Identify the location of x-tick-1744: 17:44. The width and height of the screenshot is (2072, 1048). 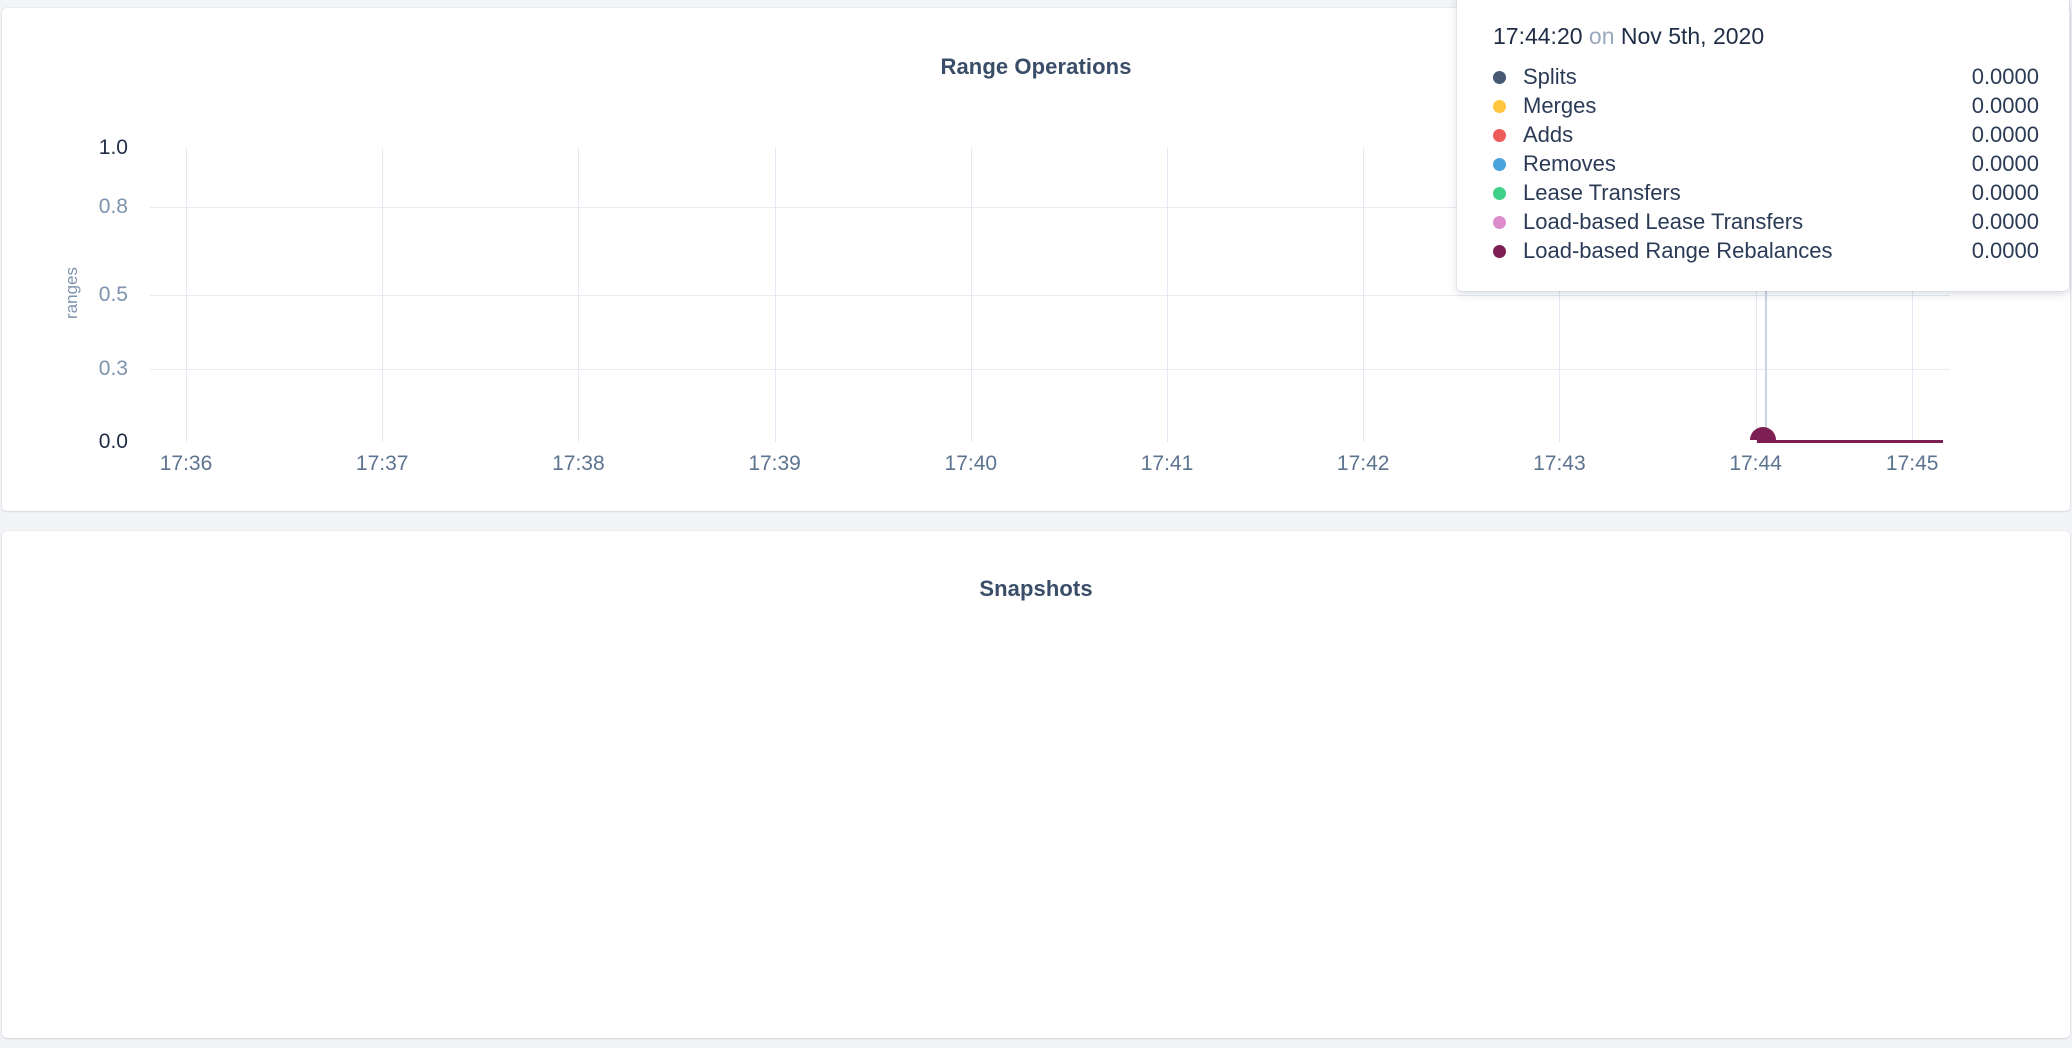
(1755, 463).